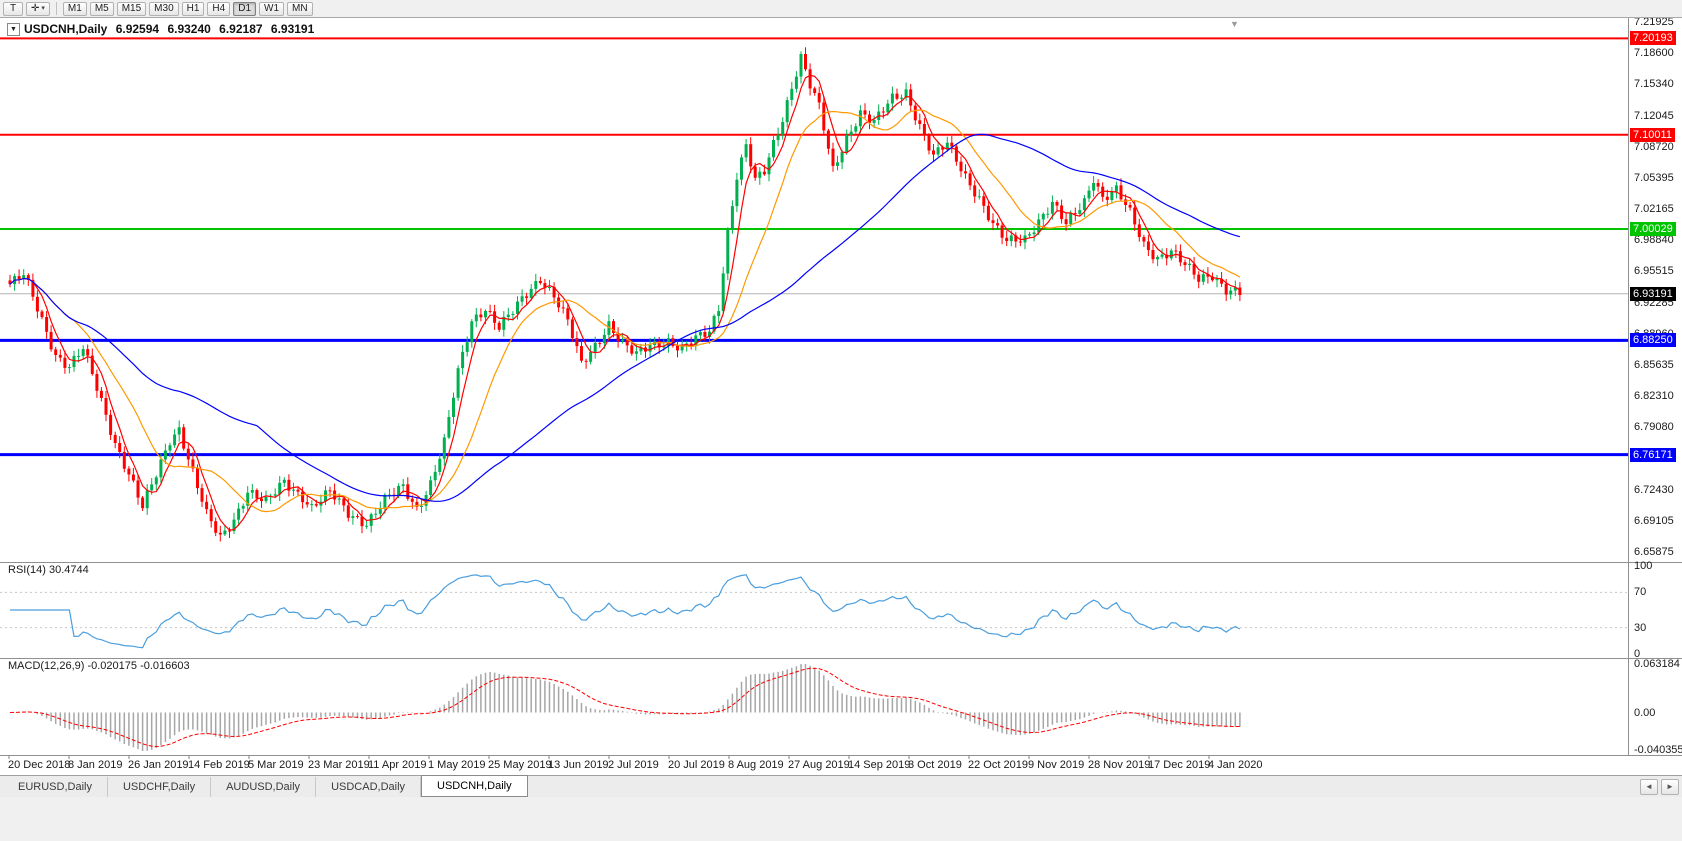 The width and height of the screenshot is (1682, 841). What do you see at coordinates (276, 765) in the screenshot?
I see `date-axis-label: 5 Mar 2019` at bounding box center [276, 765].